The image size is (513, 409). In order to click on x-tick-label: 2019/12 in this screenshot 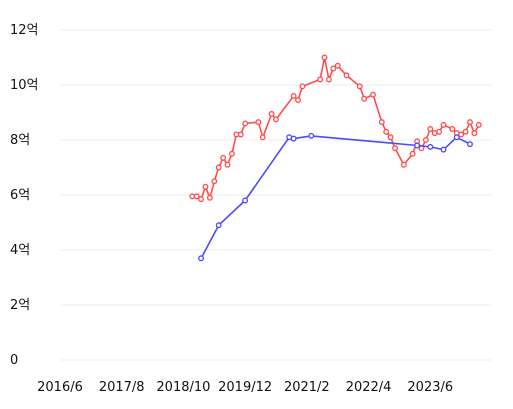, I will do `click(245, 387)`.